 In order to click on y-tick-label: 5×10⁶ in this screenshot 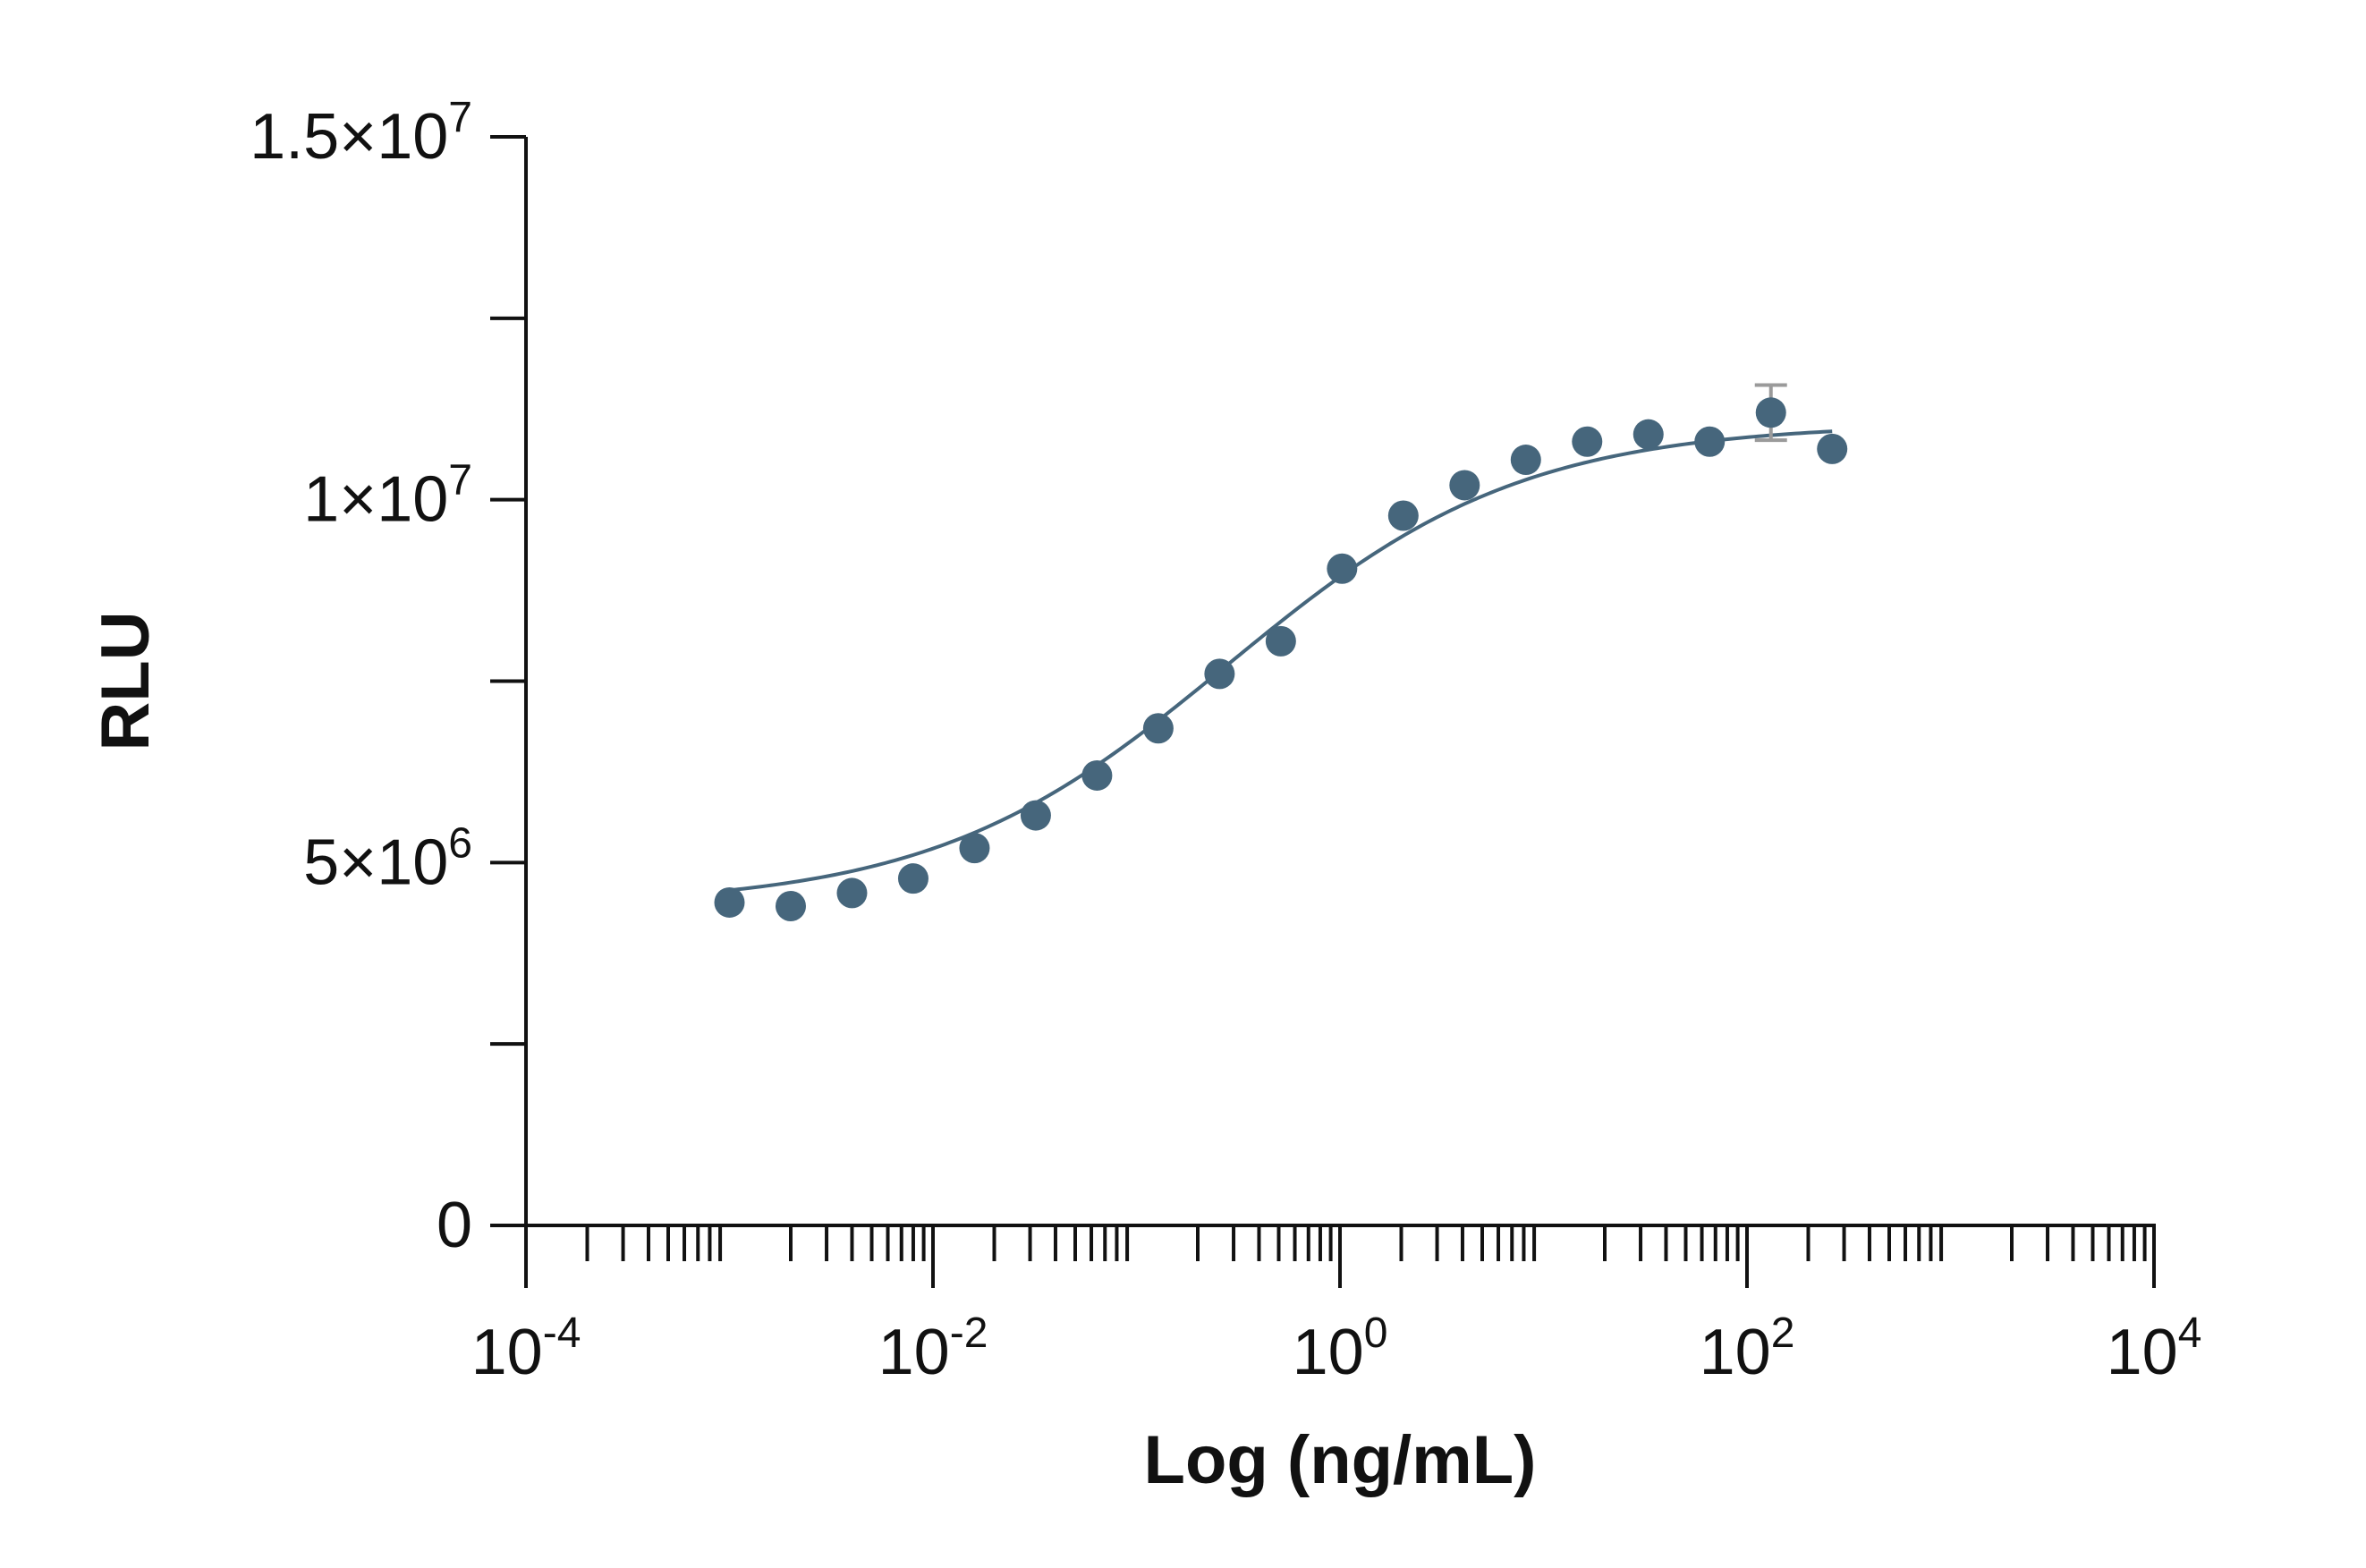, I will do `click(387, 859)`.